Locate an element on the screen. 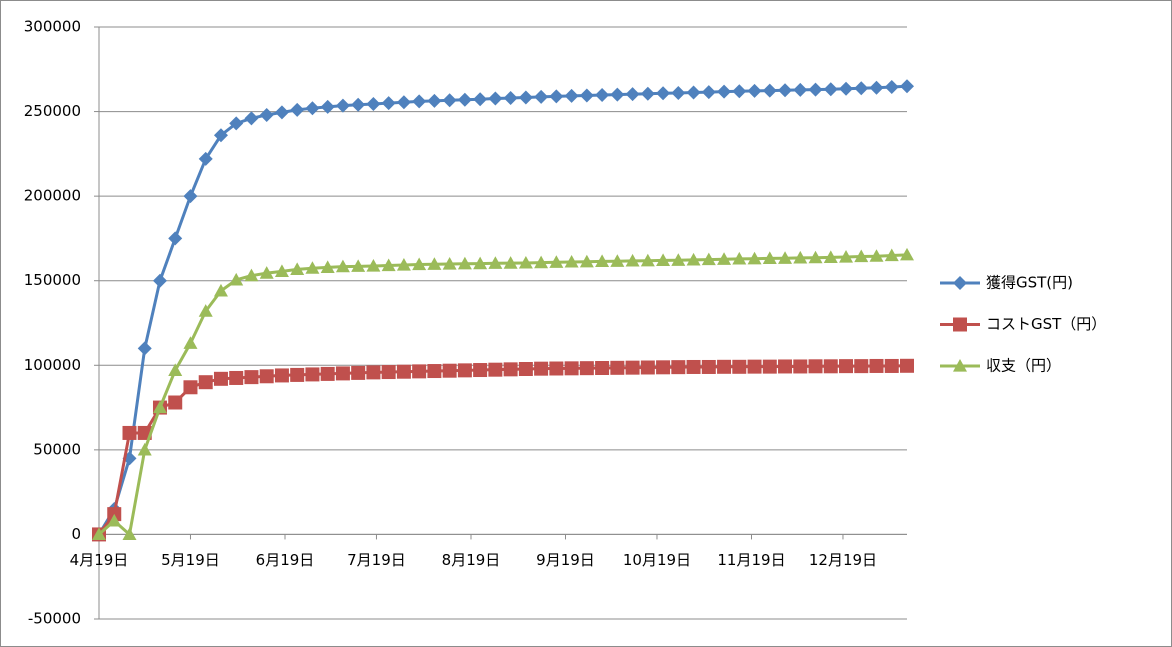 The image size is (1172, 647). x-tick-label: 9月19日 is located at coordinates (565, 560).